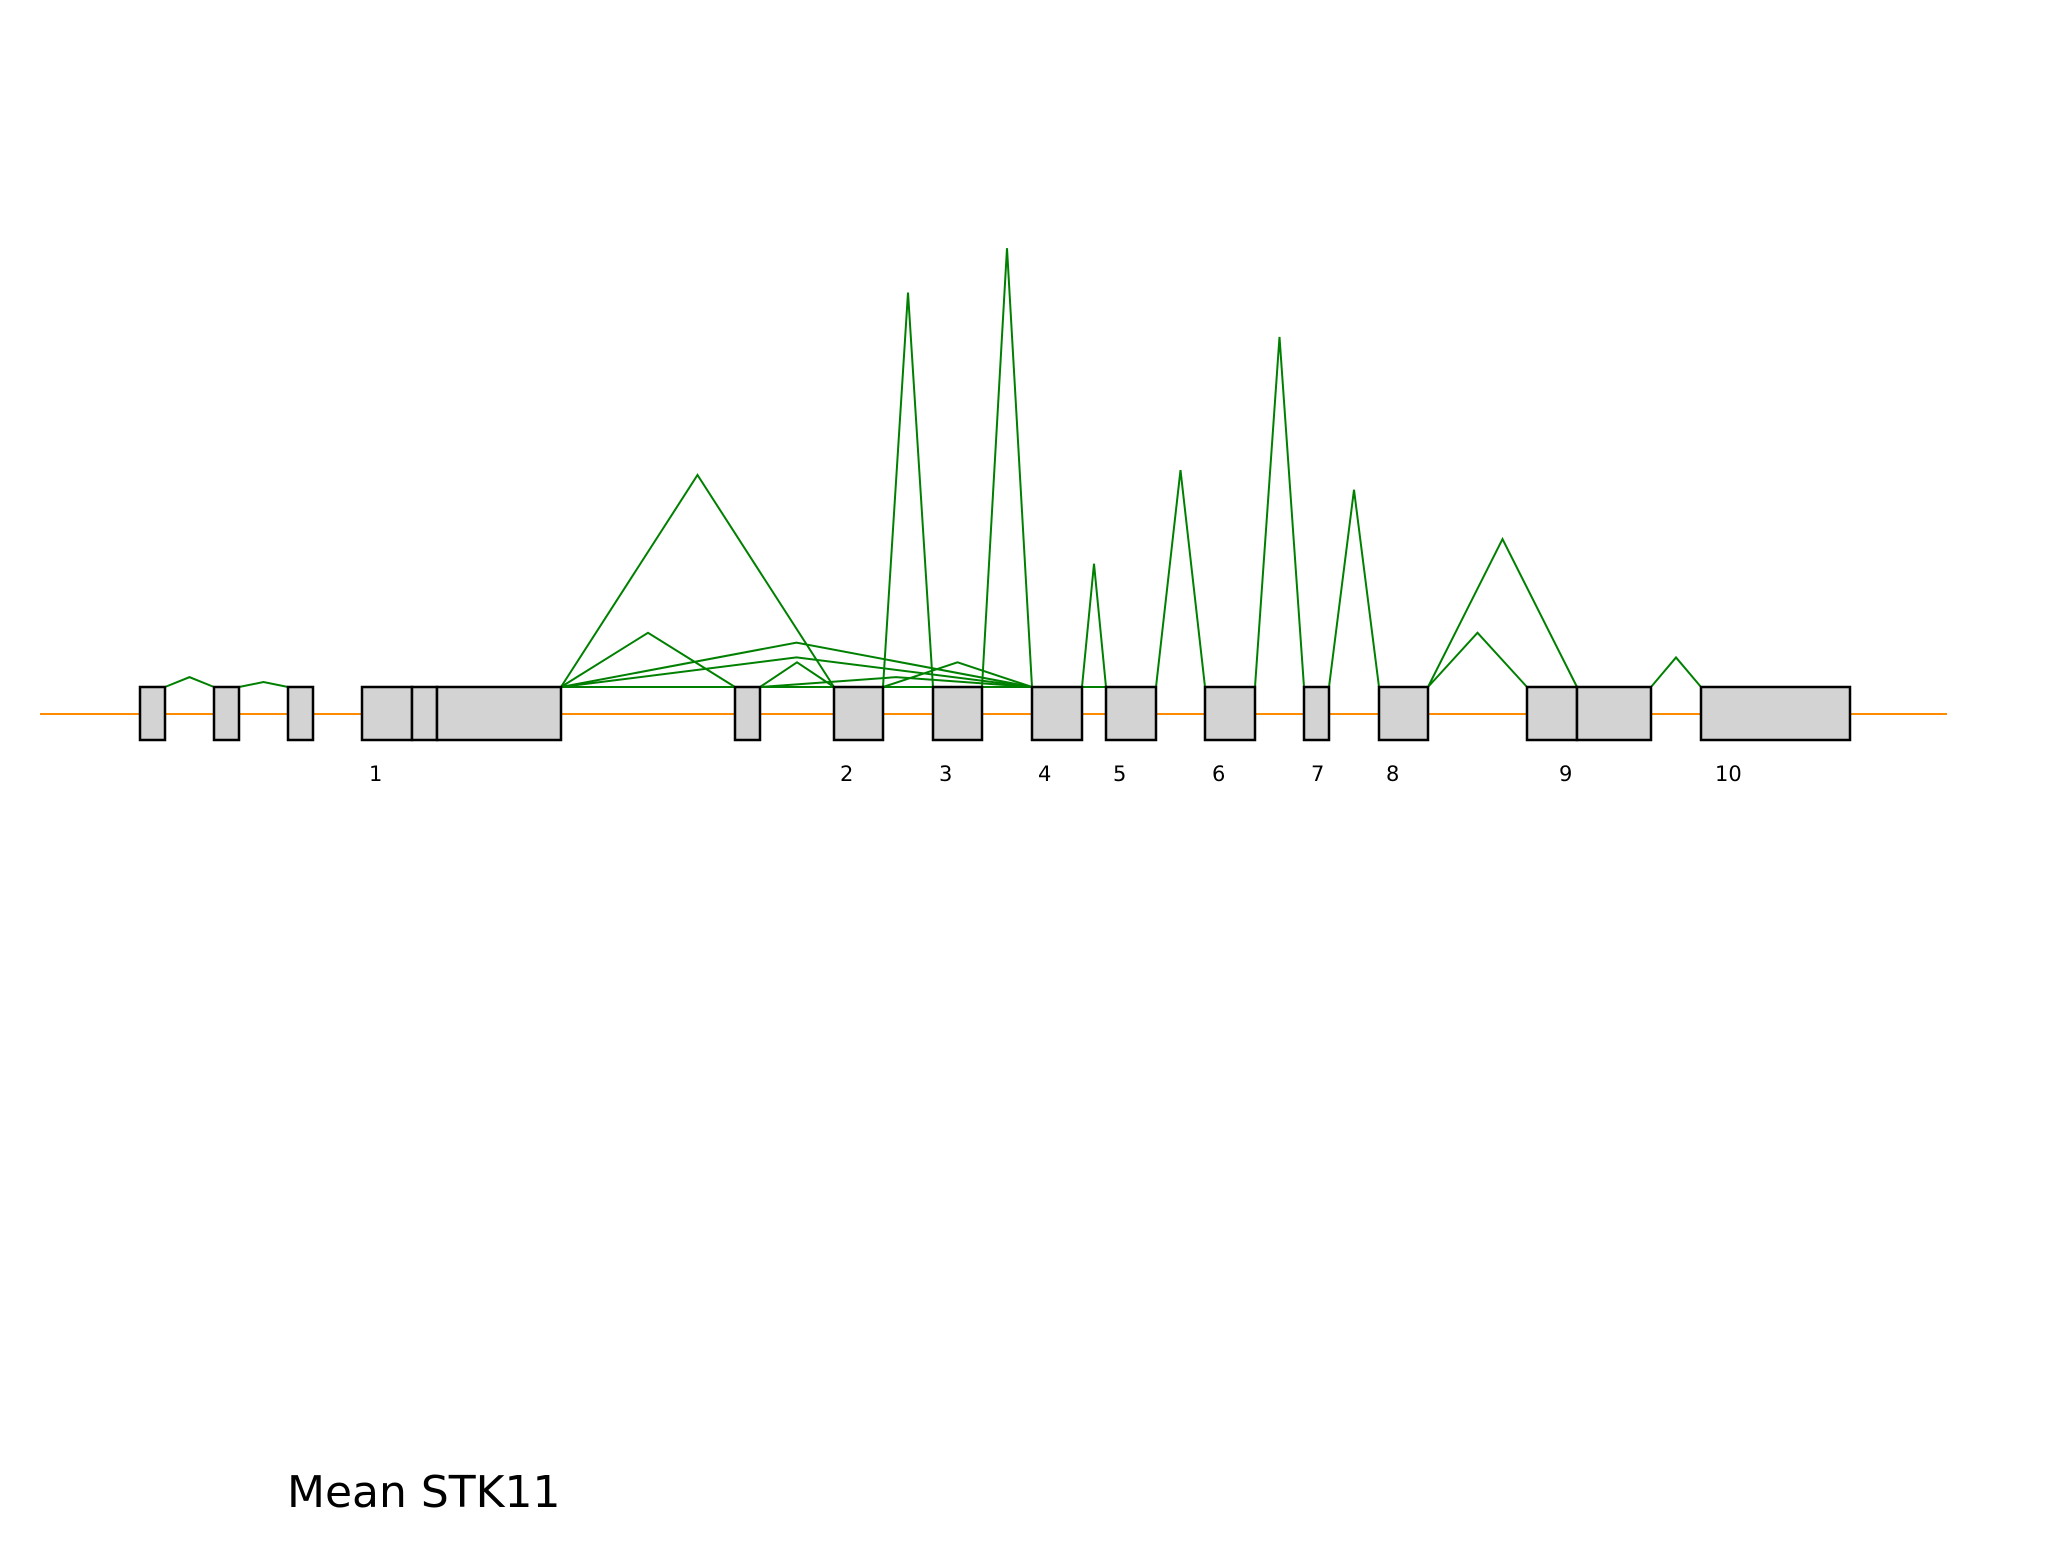 The height and width of the screenshot is (1558, 2063). What do you see at coordinates (995, 713) in the screenshot?
I see `exon-blocks` at bounding box center [995, 713].